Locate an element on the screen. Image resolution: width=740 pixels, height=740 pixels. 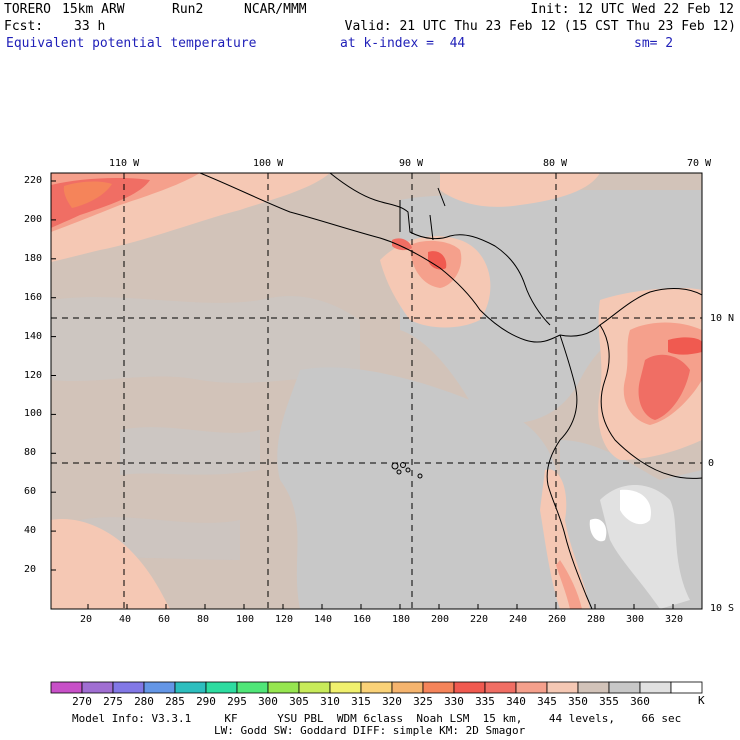
x-tick-label: 320 is located at coordinates (674, 619).